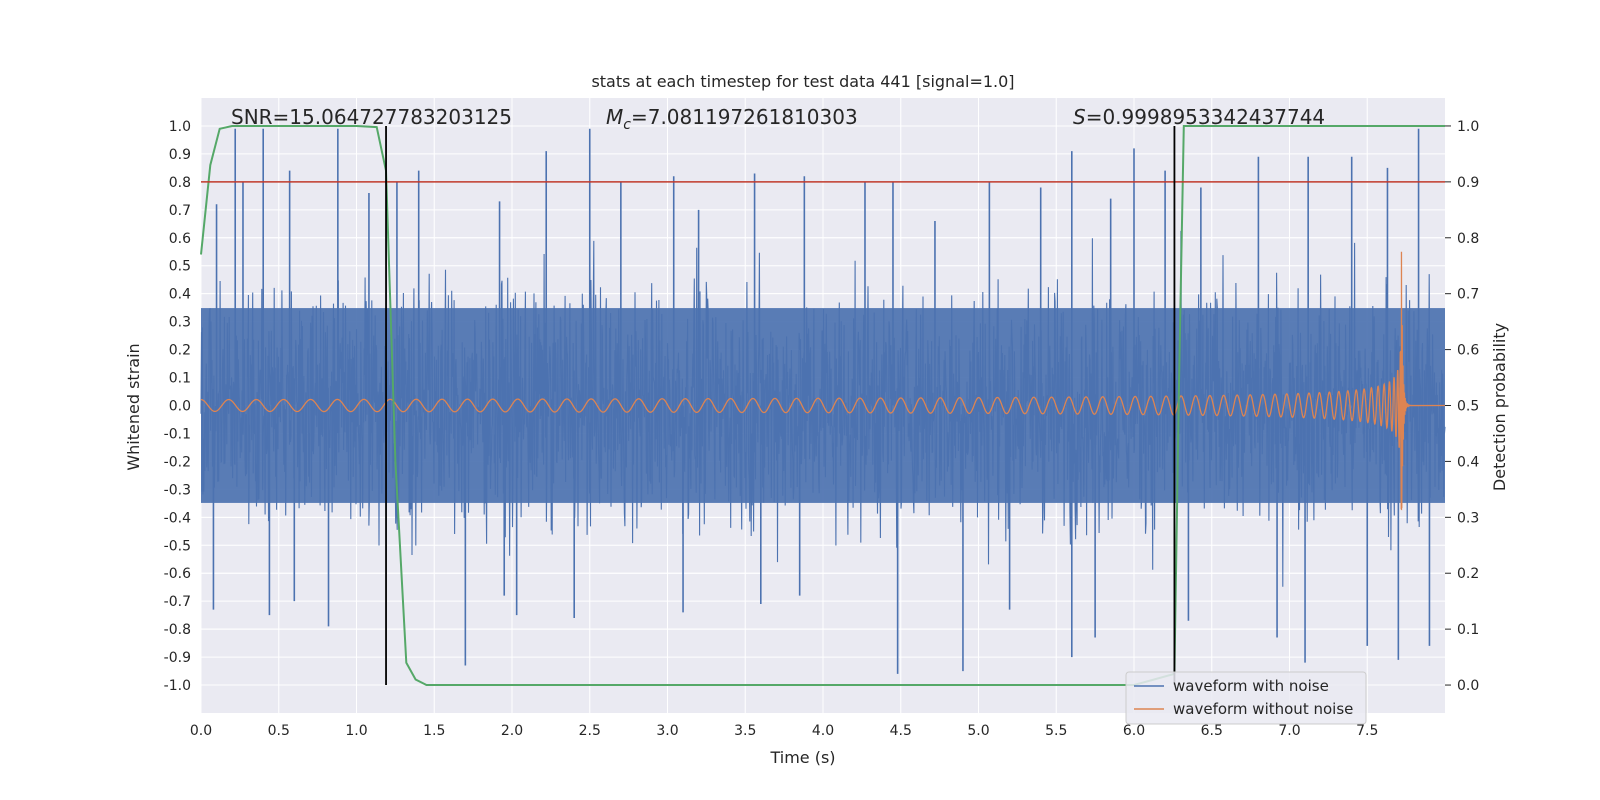 This screenshot has height=800, width=1600. What do you see at coordinates (1468, 295) in the screenshot?
I see `y-tick-label-right: 0.7` at bounding box center [1468, 295].